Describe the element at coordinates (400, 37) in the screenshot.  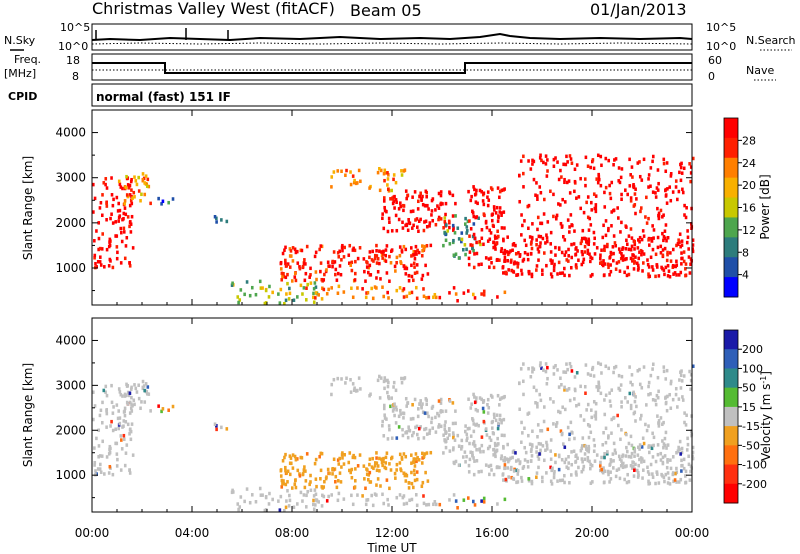
I see `noise-panel: N.Sky 10^5 10^0 10^5 10^0 N.Search` at that location.